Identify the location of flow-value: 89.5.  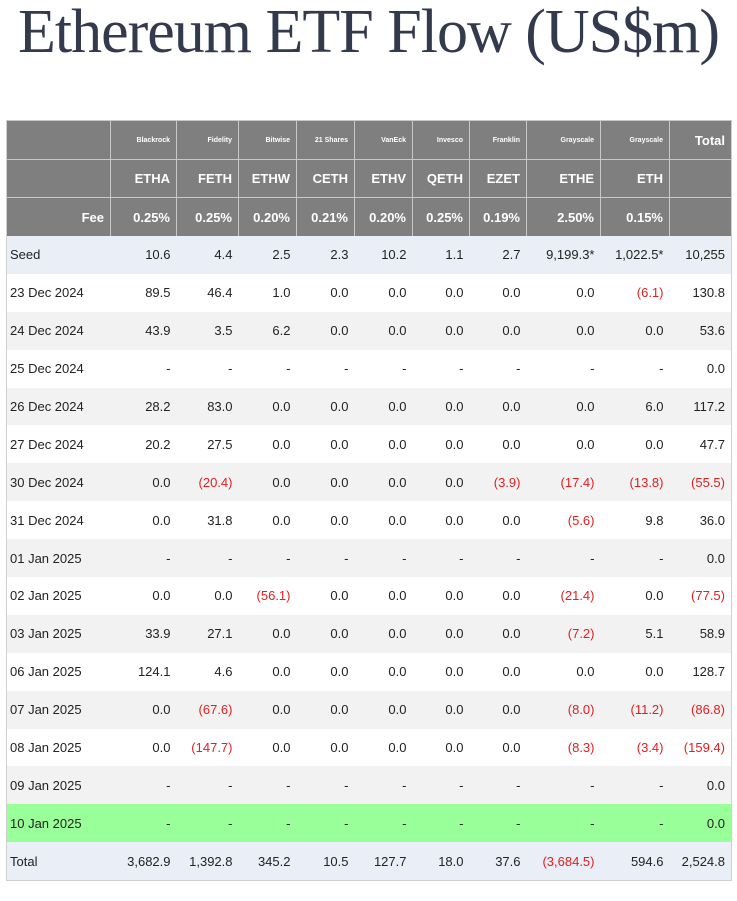
(143, 292).